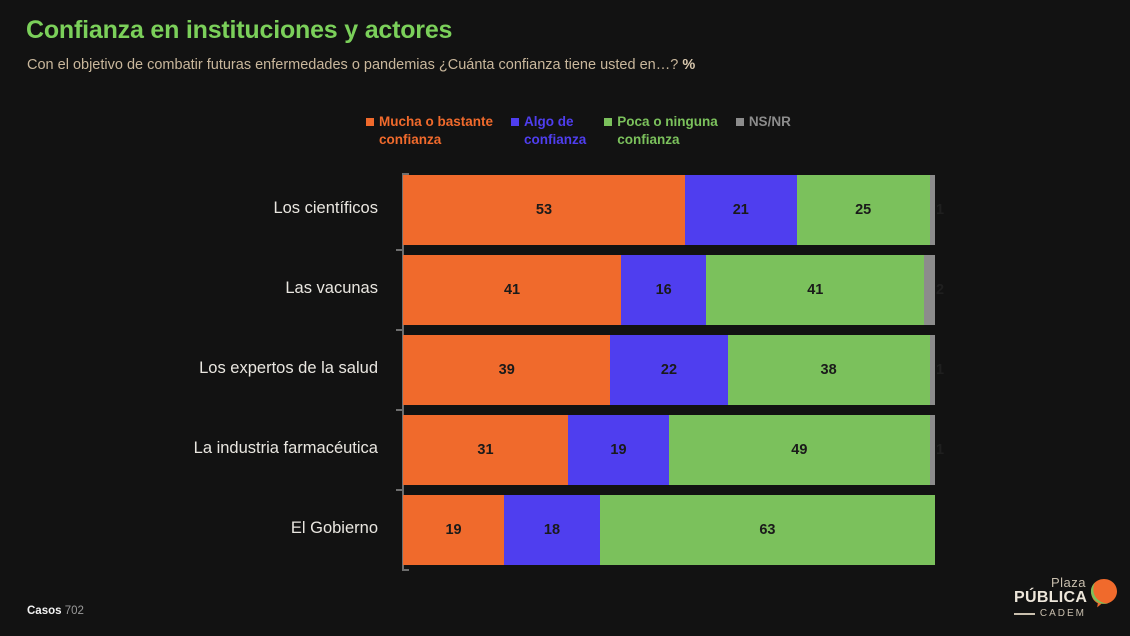 The height and width of the screenshot is (636, 1130). What do you see at coordinates (1068, 582) in the screenshot?
I see `logo-line-plaza: Plaza` at bounding box center [1068, 582].